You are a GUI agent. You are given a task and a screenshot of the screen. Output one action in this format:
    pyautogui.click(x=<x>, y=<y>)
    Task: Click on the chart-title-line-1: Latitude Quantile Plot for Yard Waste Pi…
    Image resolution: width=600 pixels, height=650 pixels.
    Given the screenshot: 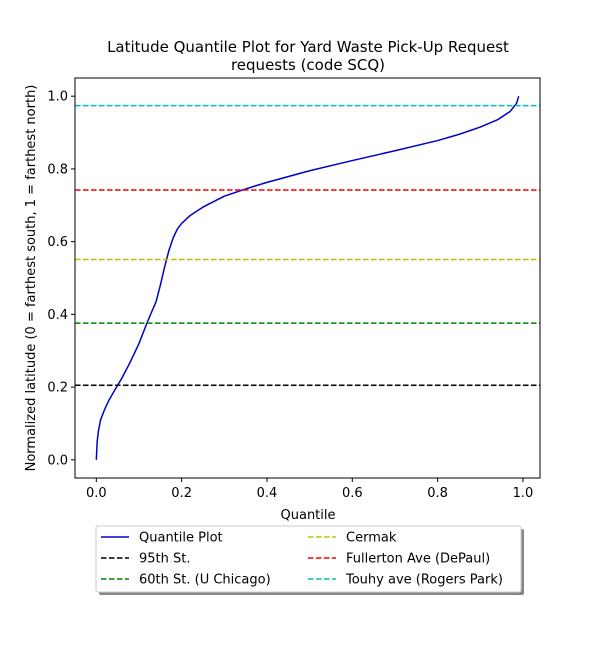 What is the action you would take?
    pyautogui.click(x=308, y=47)
    